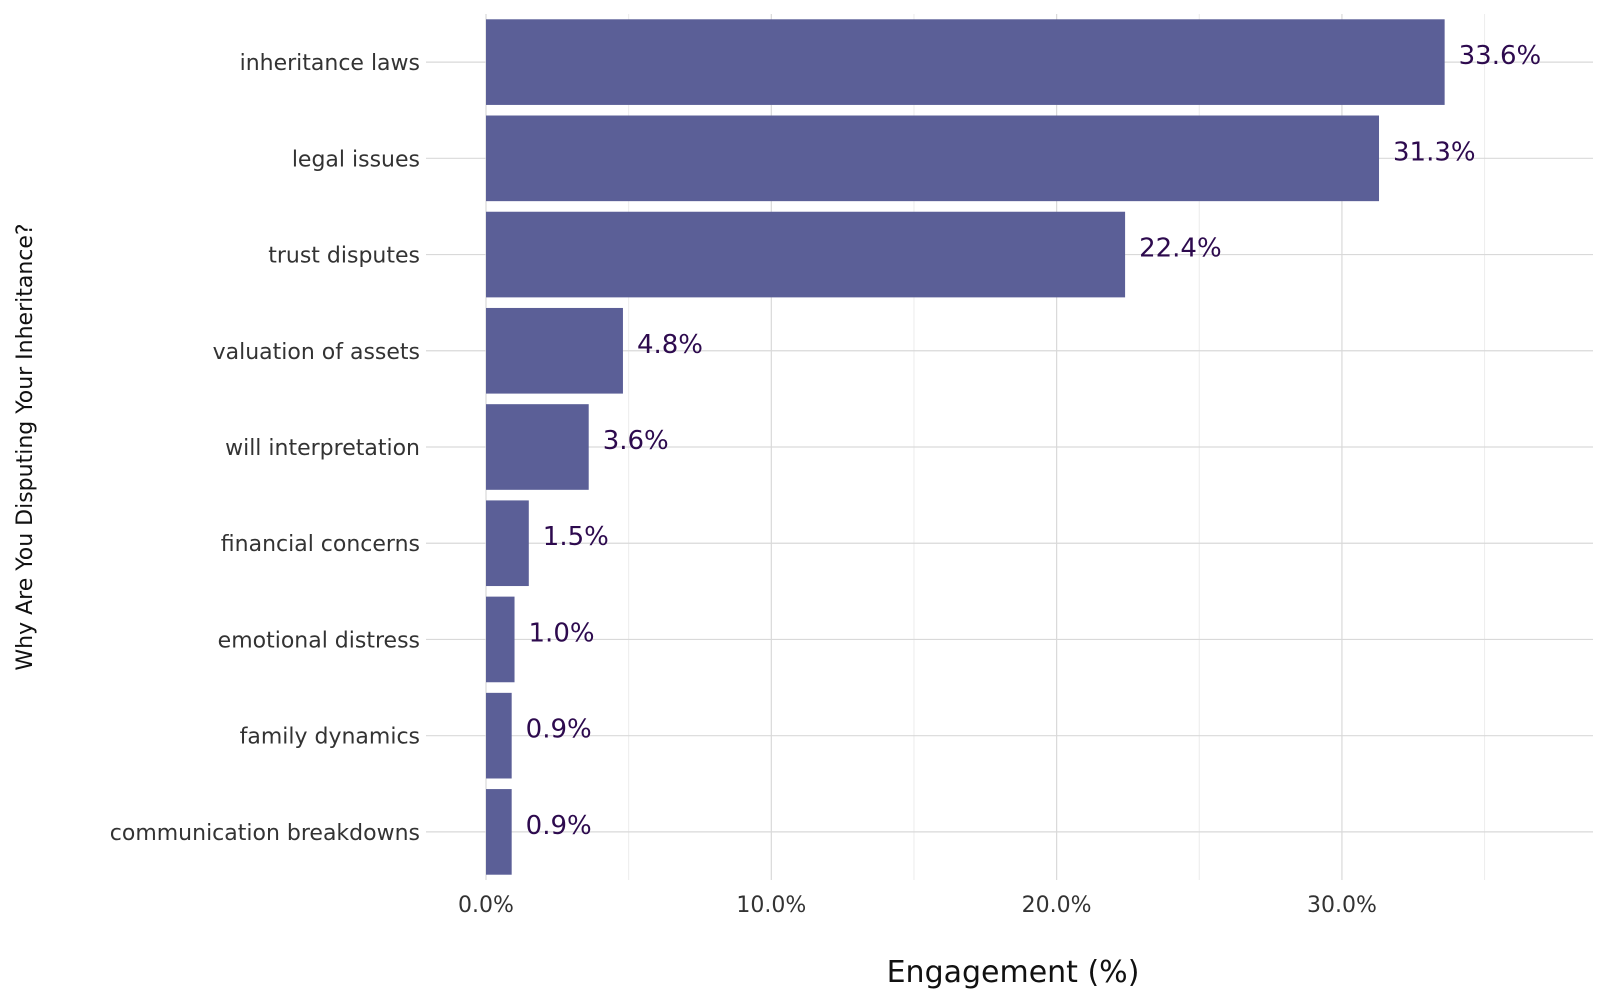 This screenshot has height=1000, width=1600. I want to click on y-tick-label: family dynamics, so click(330, 737).